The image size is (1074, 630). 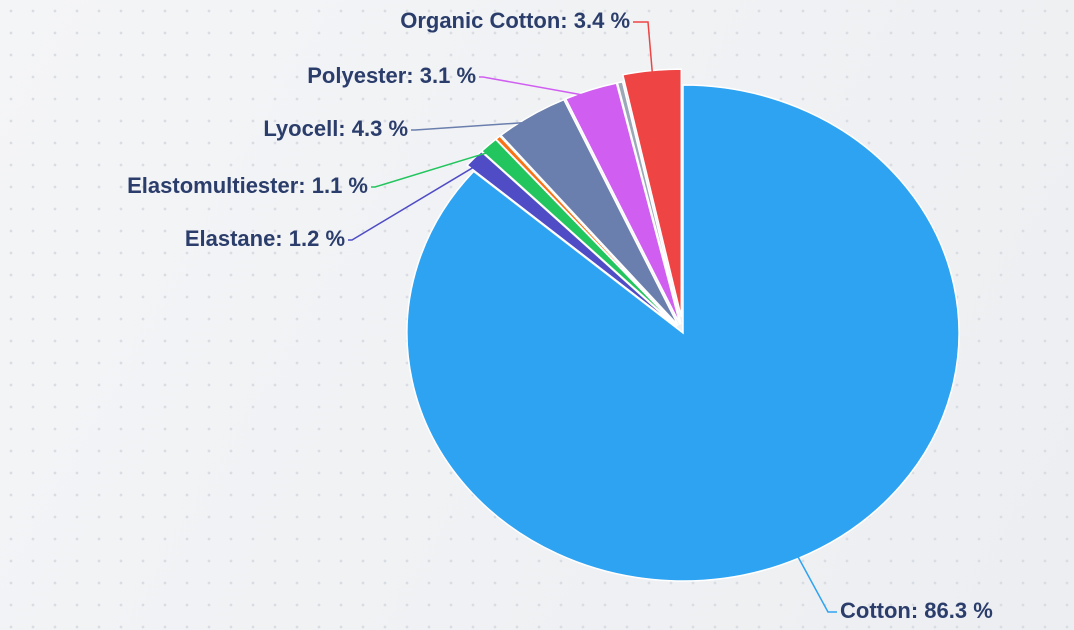 What do you see at coordinates (265, 238) in the screenshot?
I see `slice-label: Elastane: 1.2 %` at bounding box center [265, 238].